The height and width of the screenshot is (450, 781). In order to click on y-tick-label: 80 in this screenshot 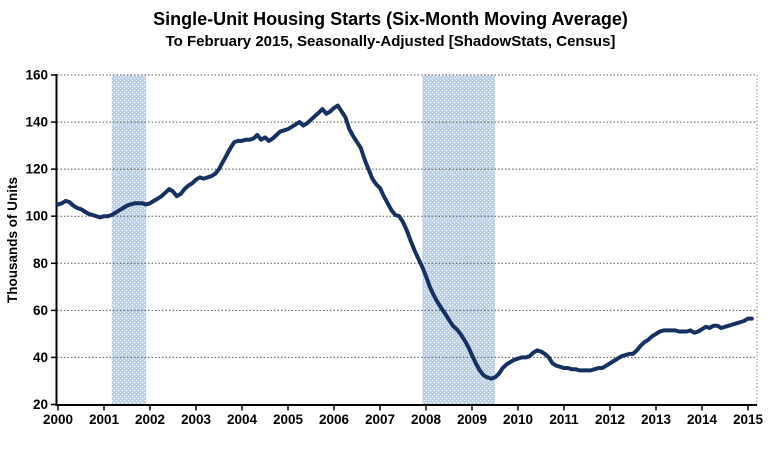, I will do `click(40, 263)`.